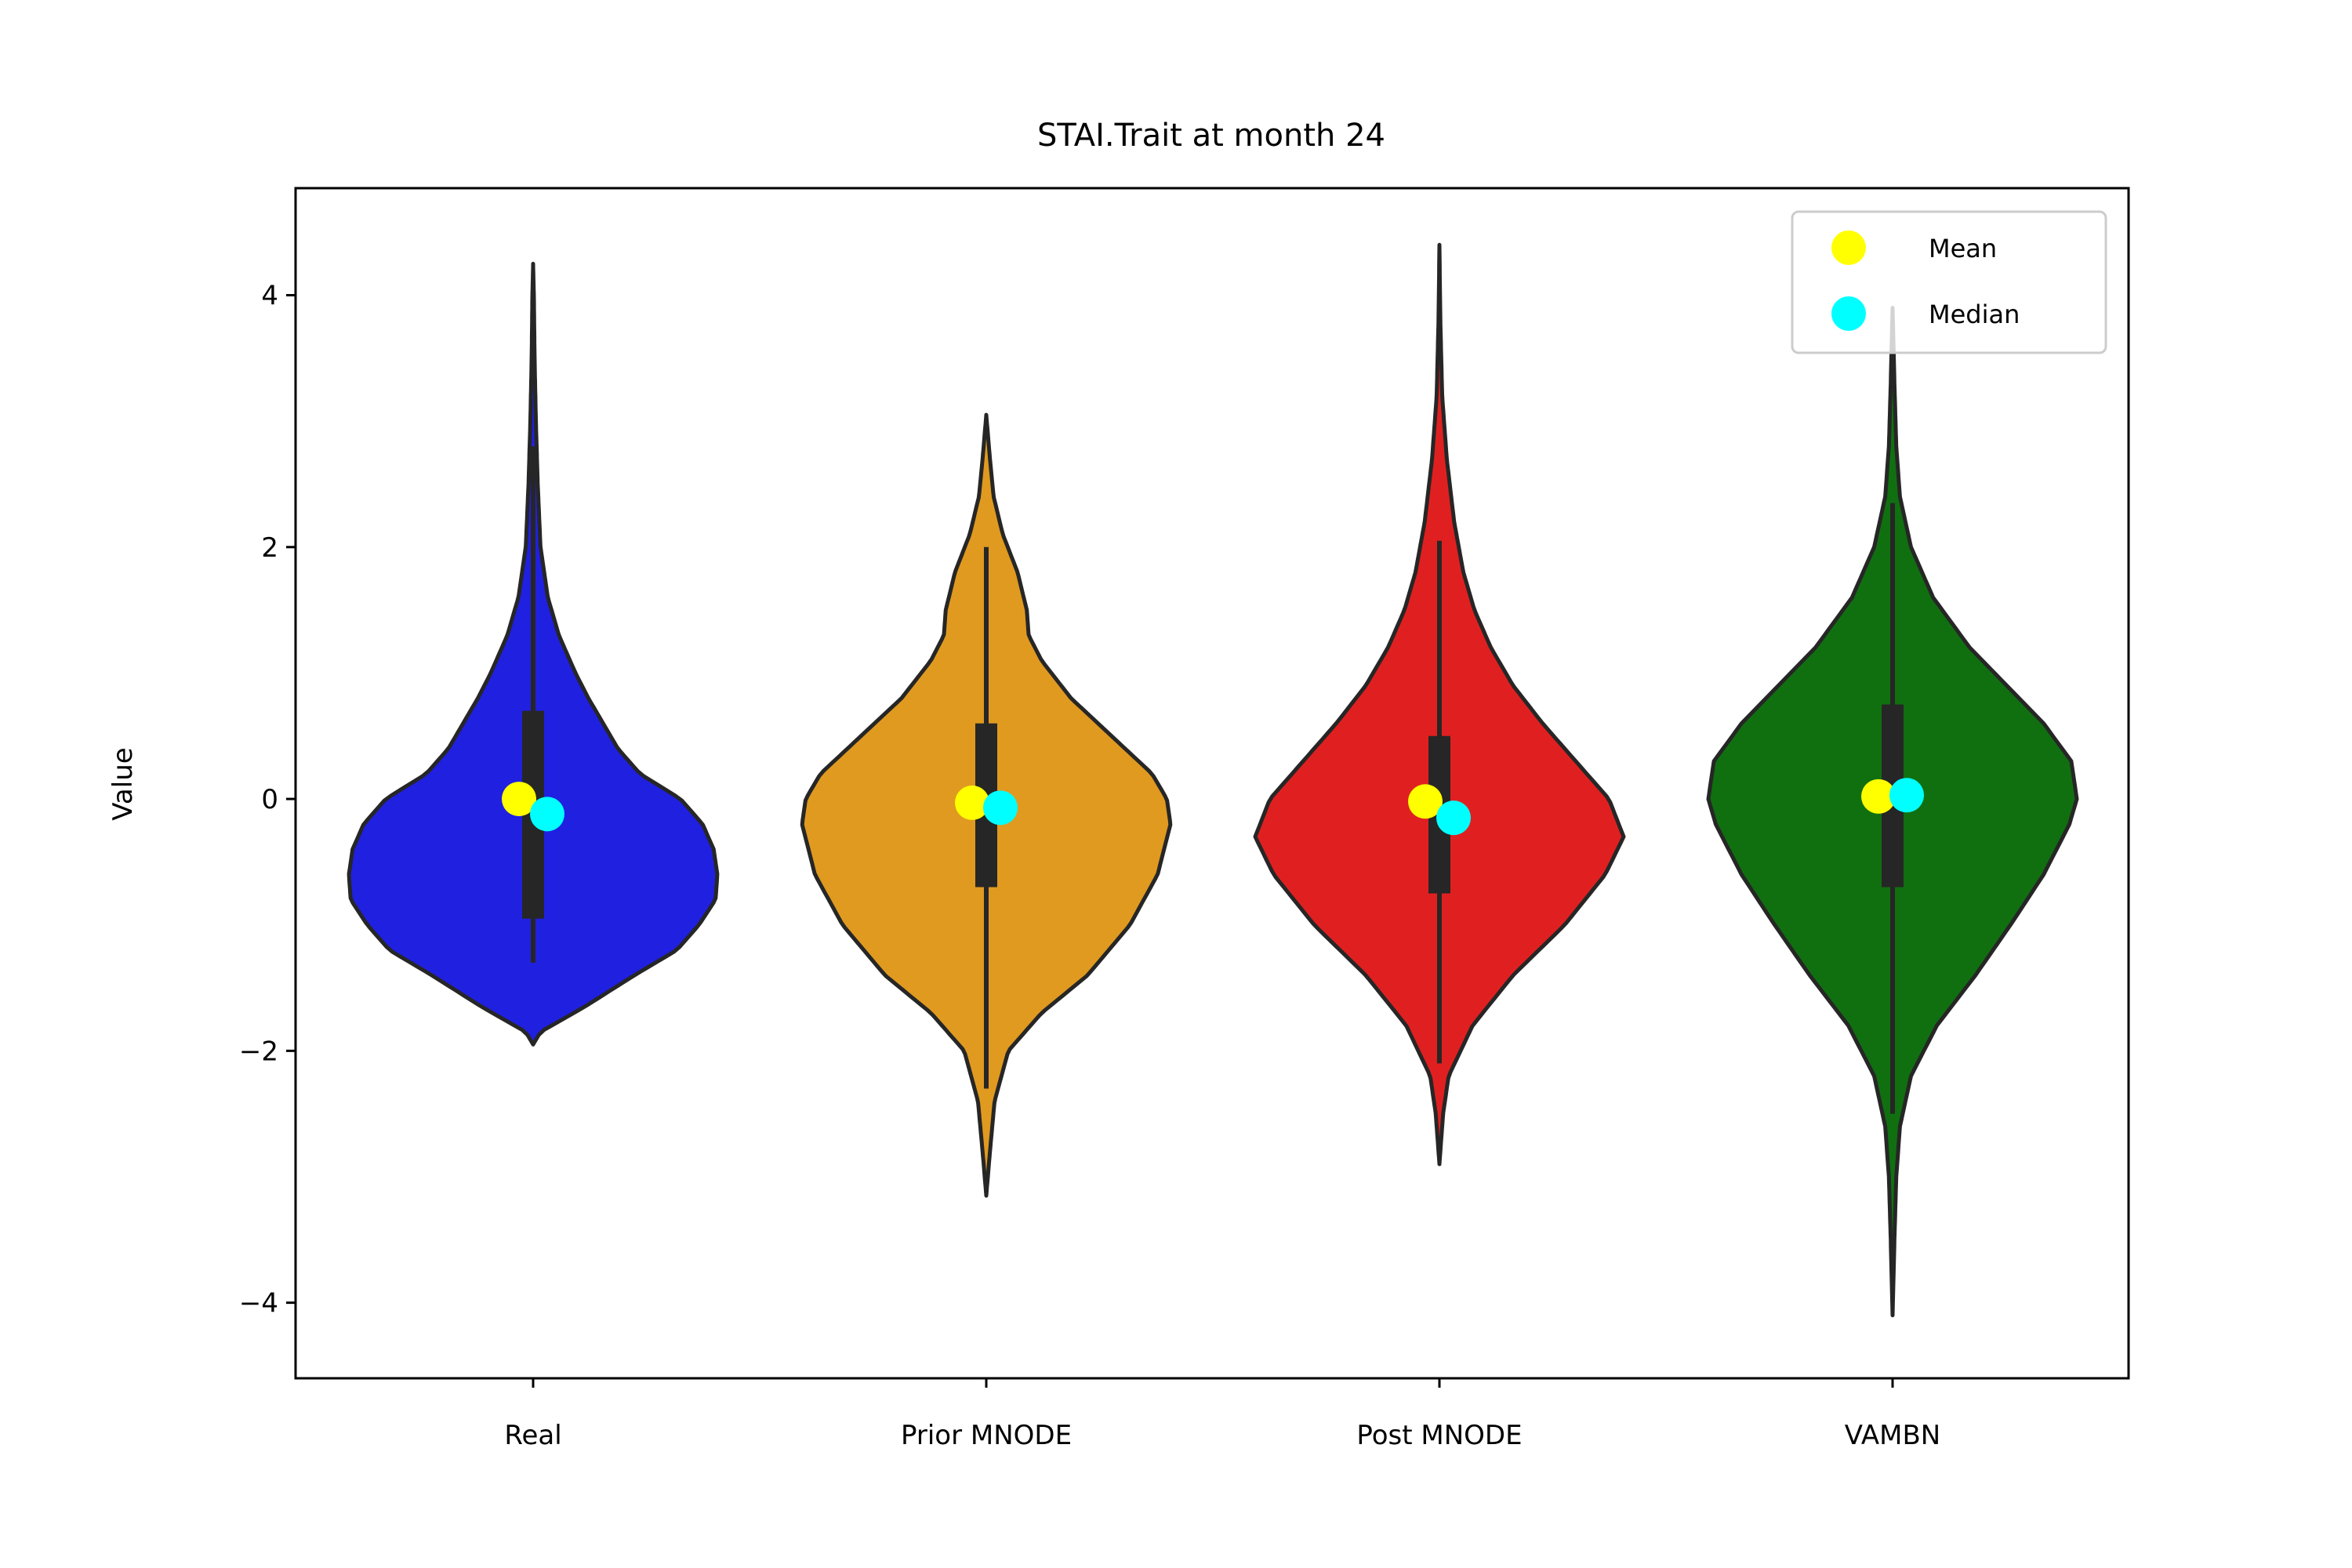 This screenshot has height=1568, width=2352. Describe the element at coordinates (258, 1303) in the screenshot. I see `y-tick-label: −4` at that location.